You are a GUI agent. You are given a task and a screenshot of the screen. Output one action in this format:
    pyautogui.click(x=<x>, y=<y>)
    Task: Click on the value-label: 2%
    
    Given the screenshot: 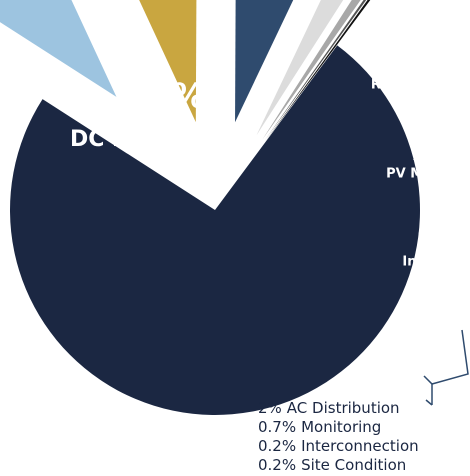 What is the action you would take?
    pyautogui.click(x=270, y=408)
    